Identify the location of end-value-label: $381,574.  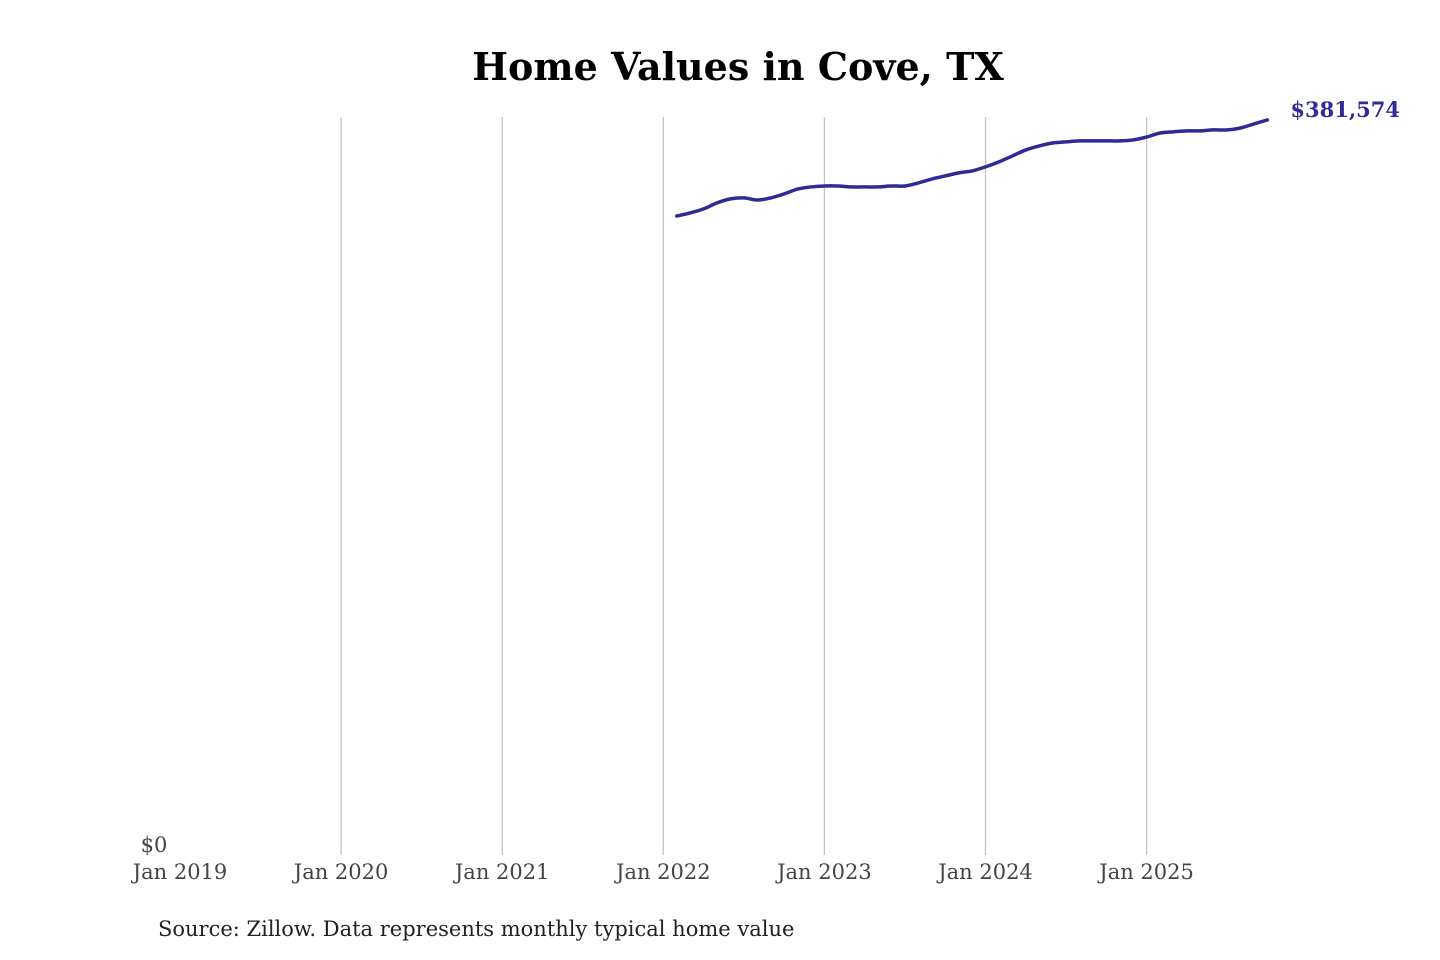
(1345, 109).